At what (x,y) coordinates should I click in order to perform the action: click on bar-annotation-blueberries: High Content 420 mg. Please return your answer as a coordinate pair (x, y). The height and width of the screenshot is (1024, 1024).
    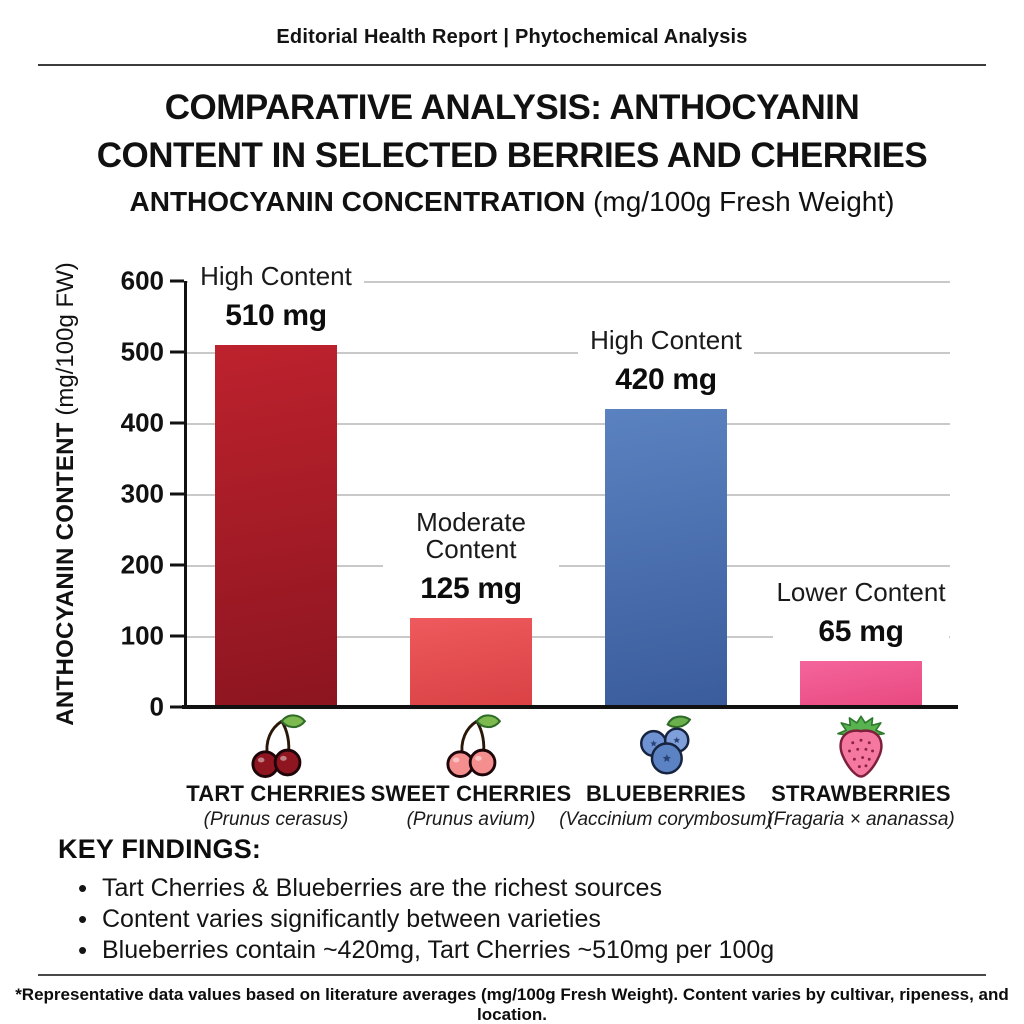
    Looking at the image, I should click on (666, 361).